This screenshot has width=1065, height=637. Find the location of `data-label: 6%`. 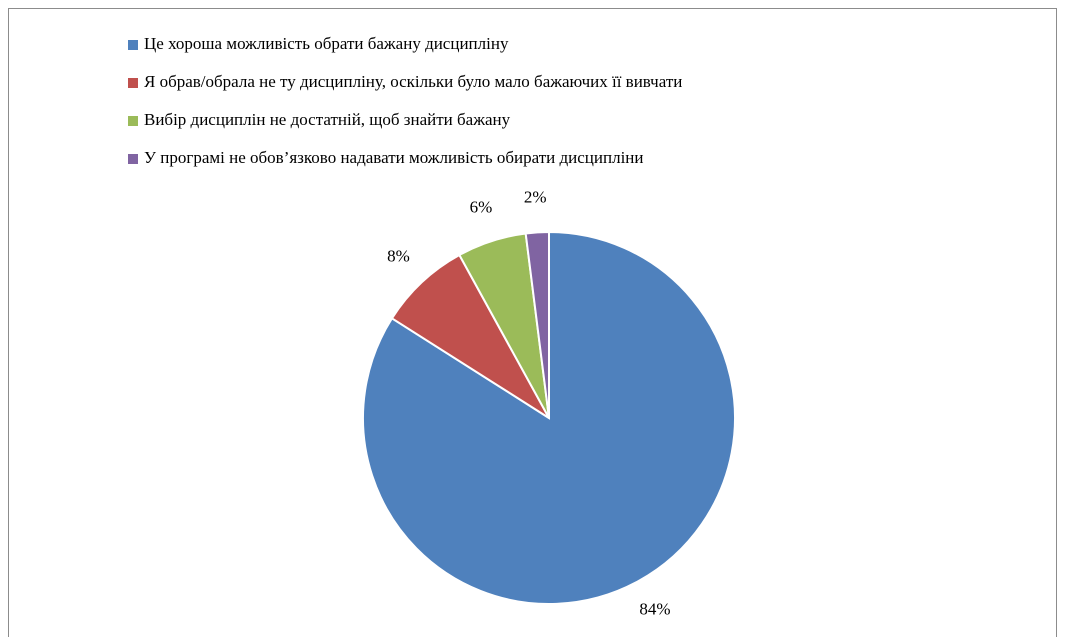

data-label: 6% is located at coordinates (481, 207).